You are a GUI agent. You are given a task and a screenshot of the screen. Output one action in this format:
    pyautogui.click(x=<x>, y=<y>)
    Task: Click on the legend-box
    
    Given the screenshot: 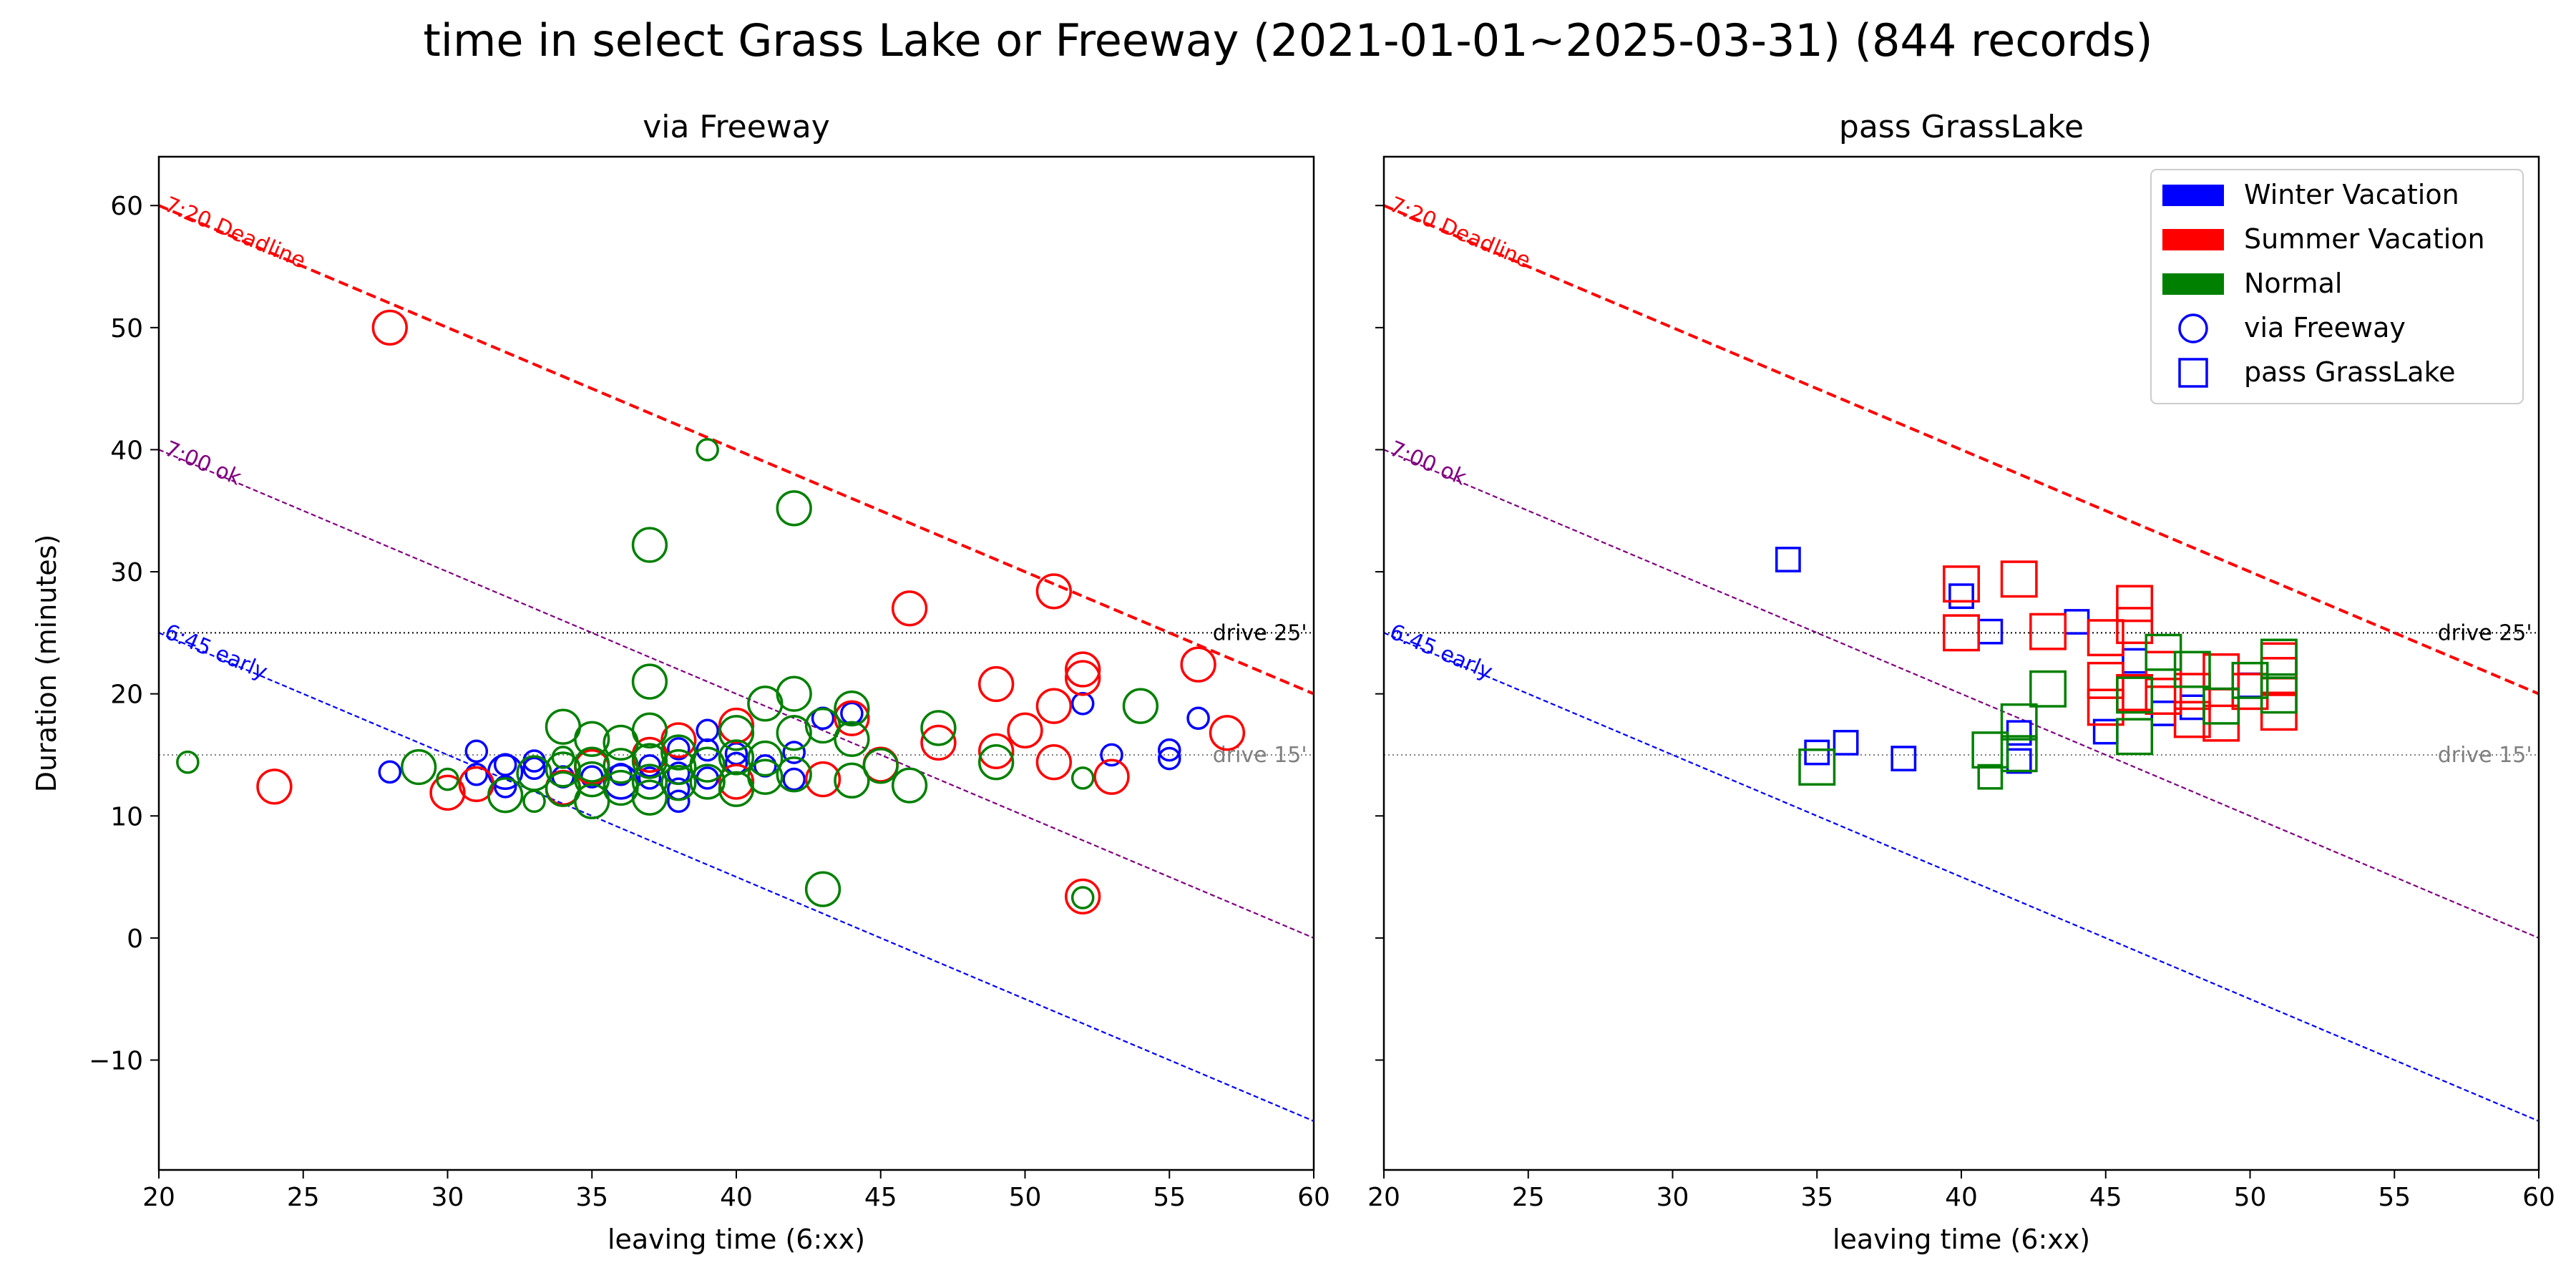 What is the action you would take?
    pyautogui.click(x=2337, y=286)
    